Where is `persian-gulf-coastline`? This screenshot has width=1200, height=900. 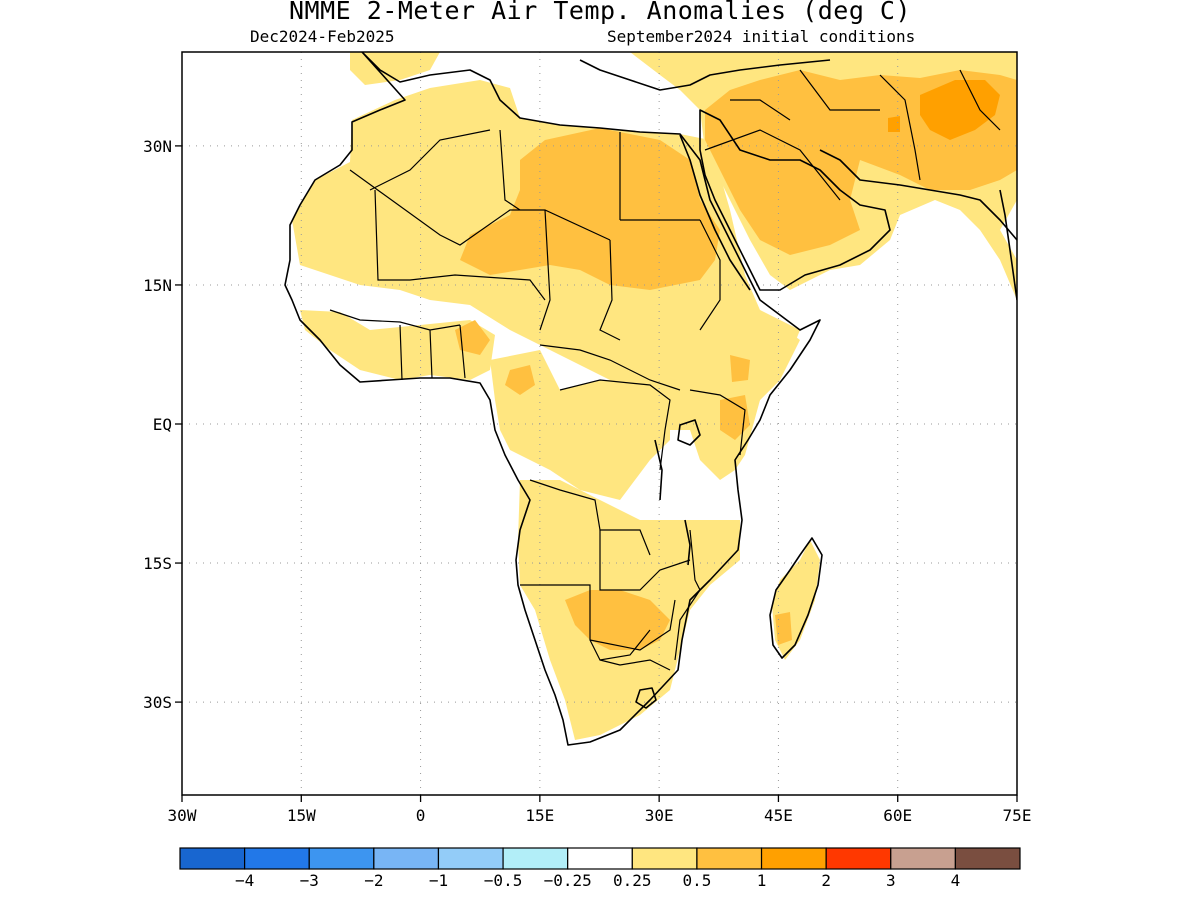 persian-gulf-coastline is located at coordinates (918, 195).